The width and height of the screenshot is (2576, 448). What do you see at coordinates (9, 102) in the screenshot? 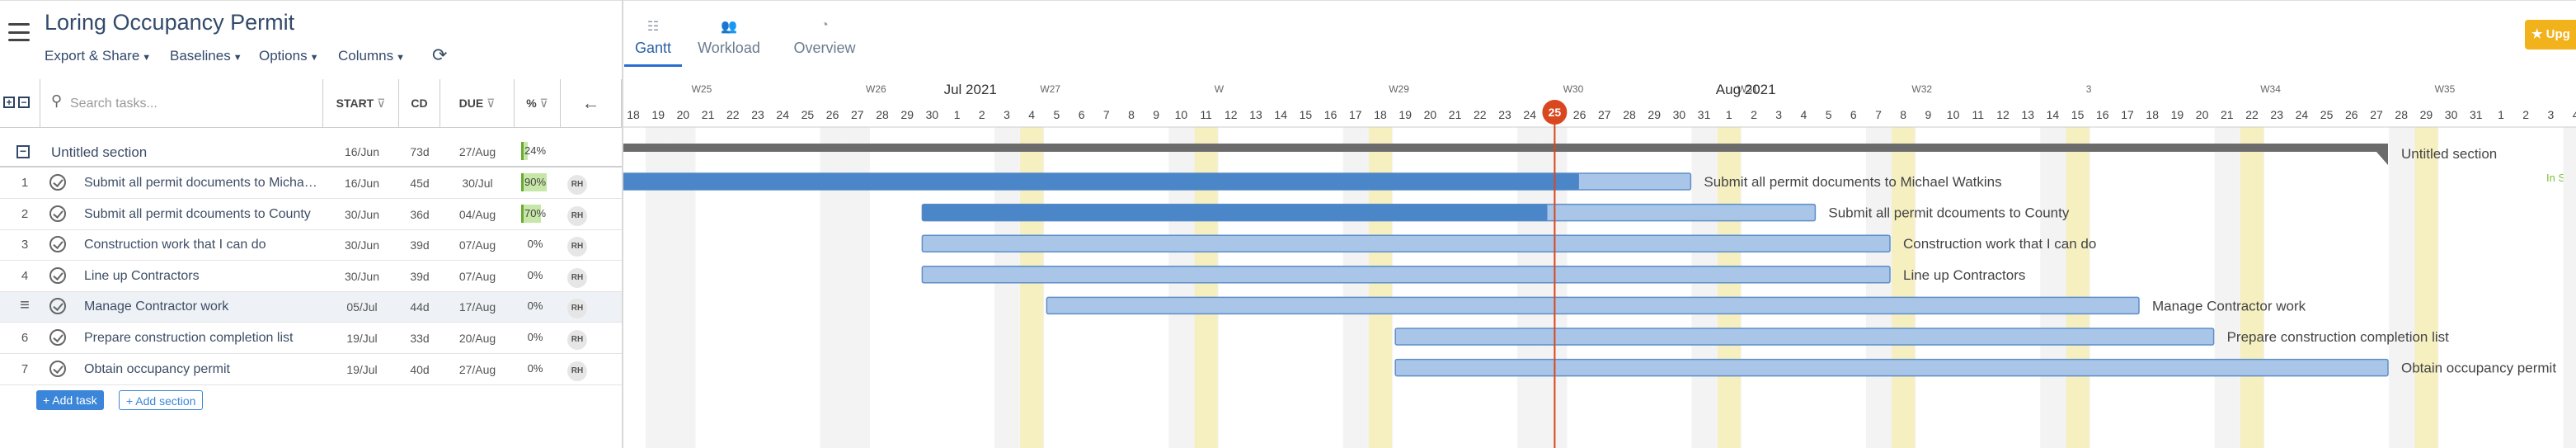
I see `plus-square-icon: +` at bounding box center [9, 102].